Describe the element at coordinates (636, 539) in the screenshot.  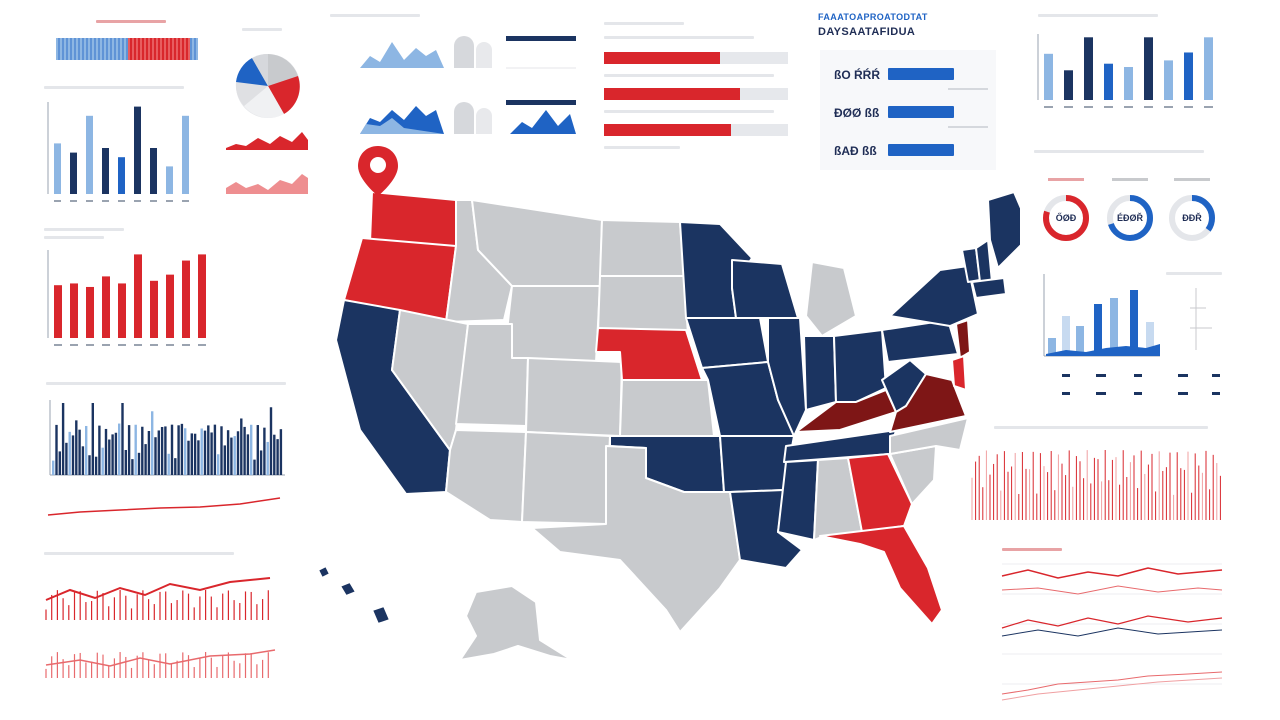
I see `state-texas` at that location.